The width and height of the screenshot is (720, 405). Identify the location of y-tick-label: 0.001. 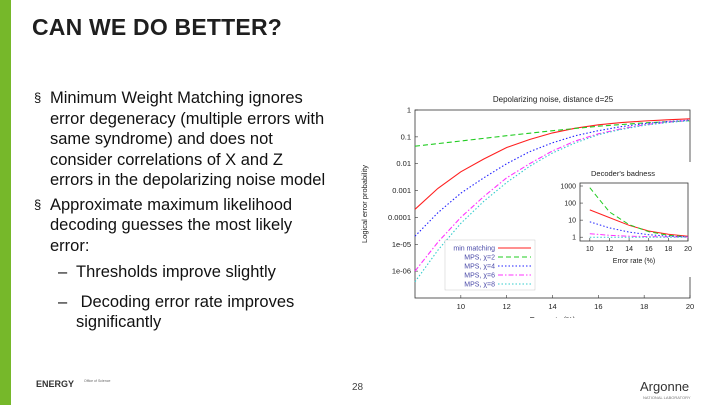
(401, 190).